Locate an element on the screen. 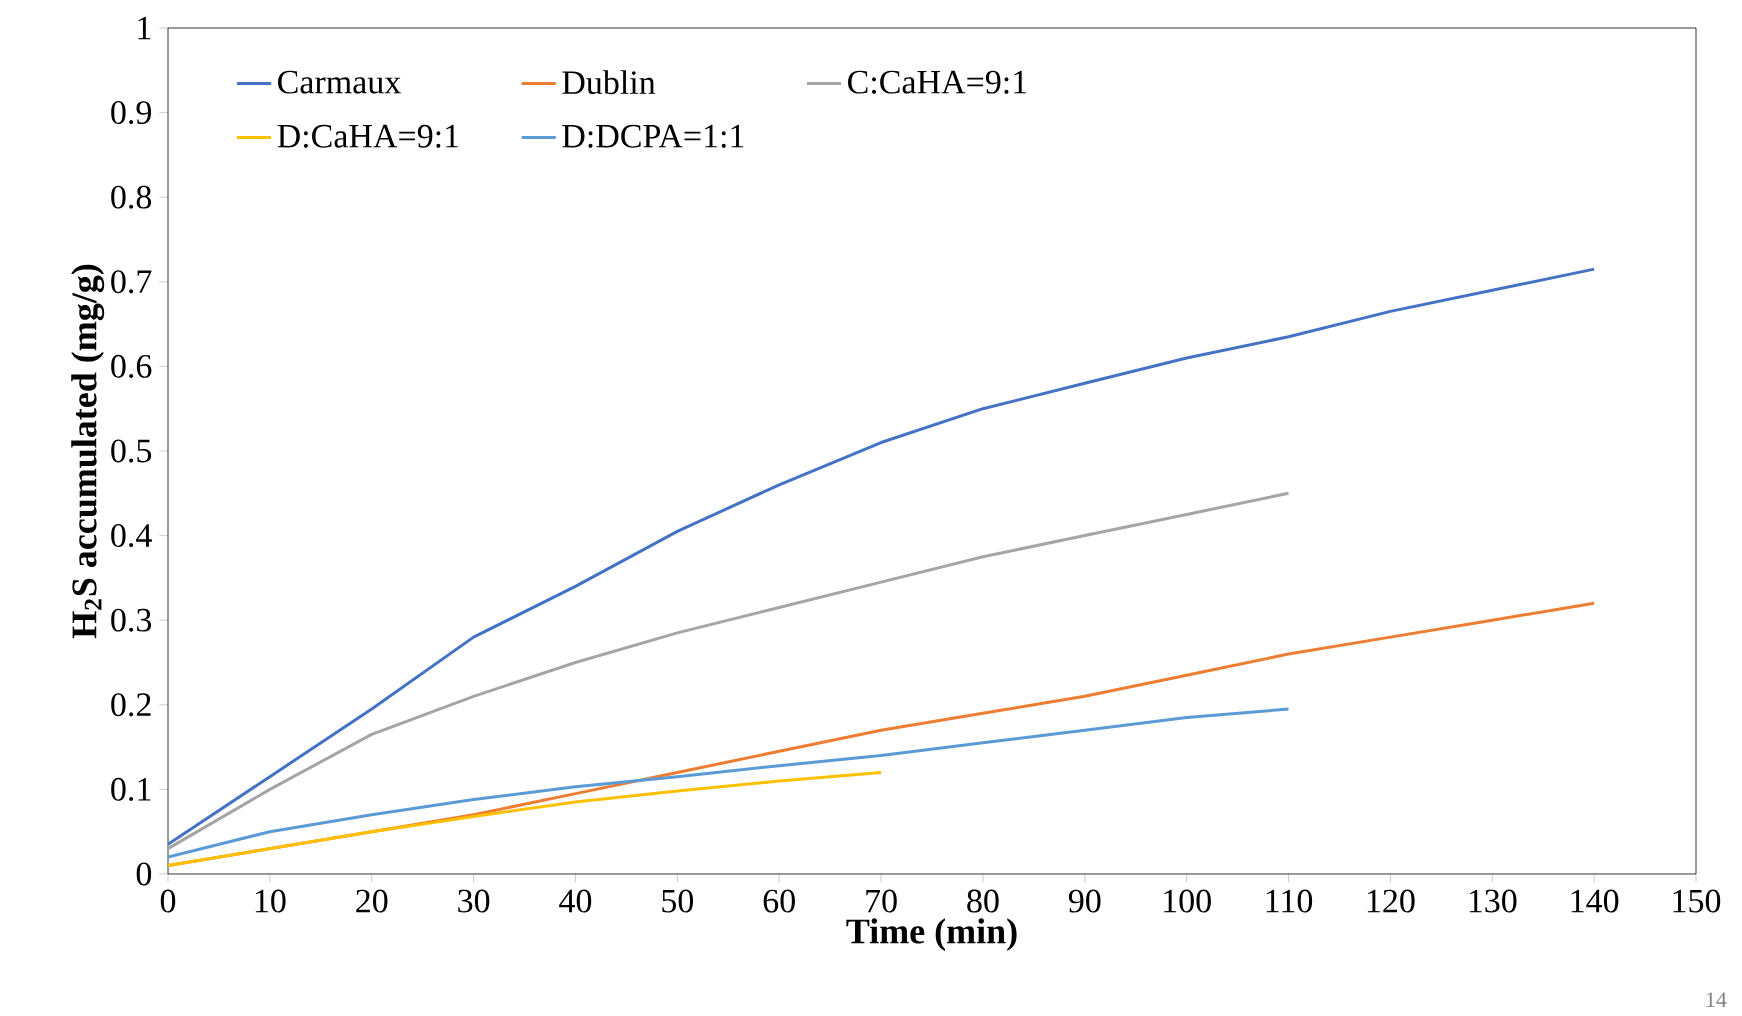 This screenshot has height=1016, width=1742. x-tick-label: 140 is located at coordinates (1595, 901).